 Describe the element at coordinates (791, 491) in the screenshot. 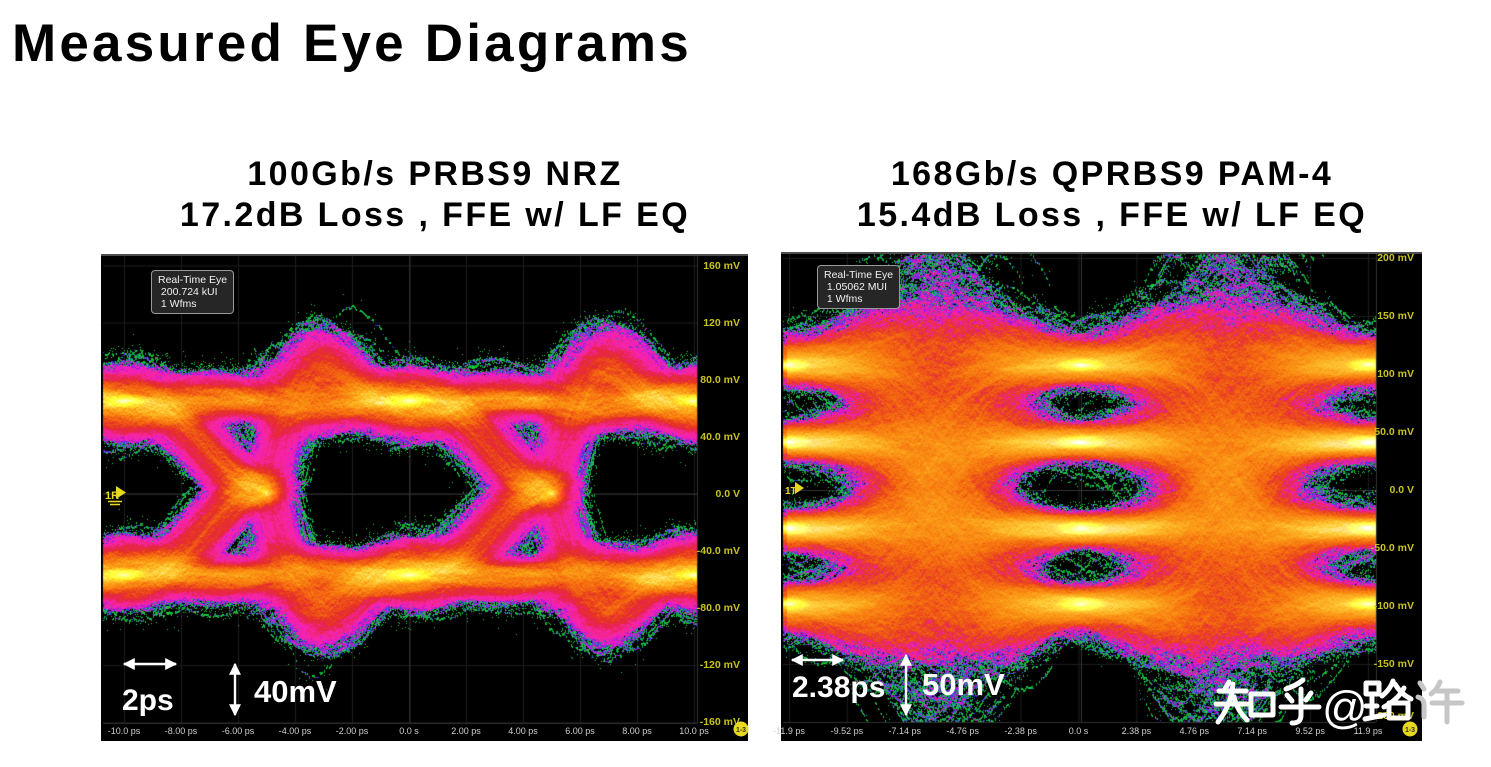

I see `svg-text: 1T` at that location.